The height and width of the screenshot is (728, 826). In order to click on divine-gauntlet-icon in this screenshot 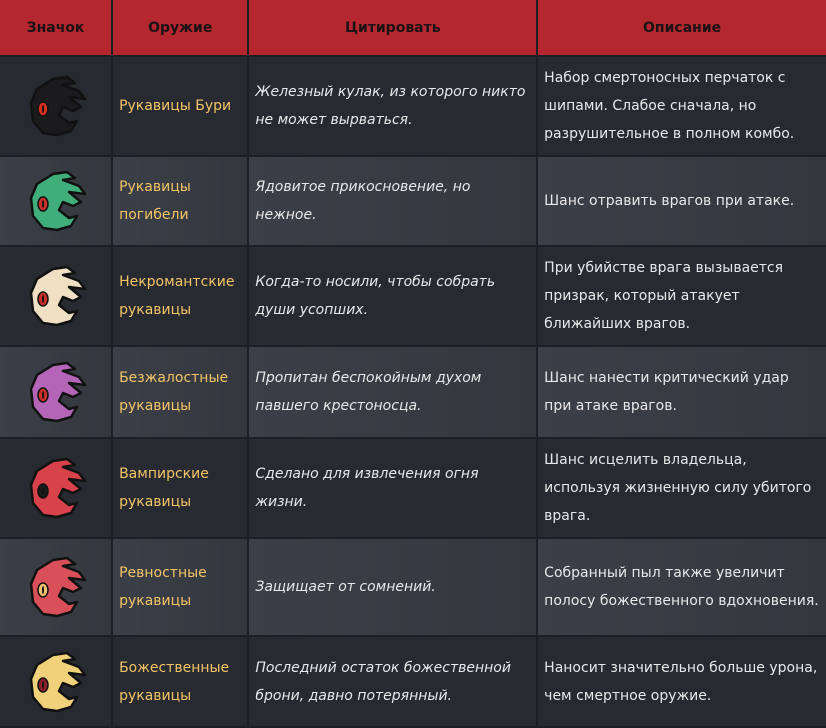, I will do `click(57, 681)`.